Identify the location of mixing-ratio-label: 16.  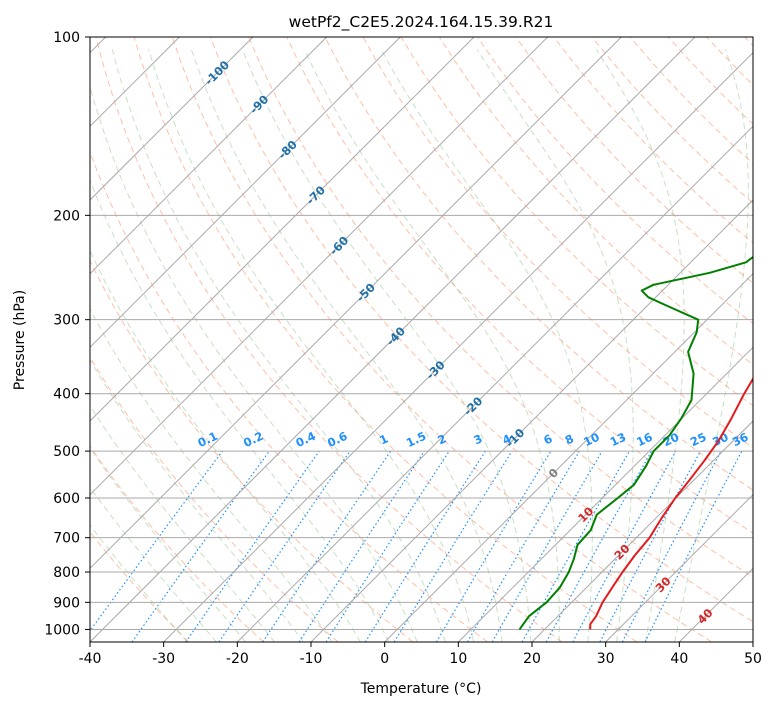
(644, 439).